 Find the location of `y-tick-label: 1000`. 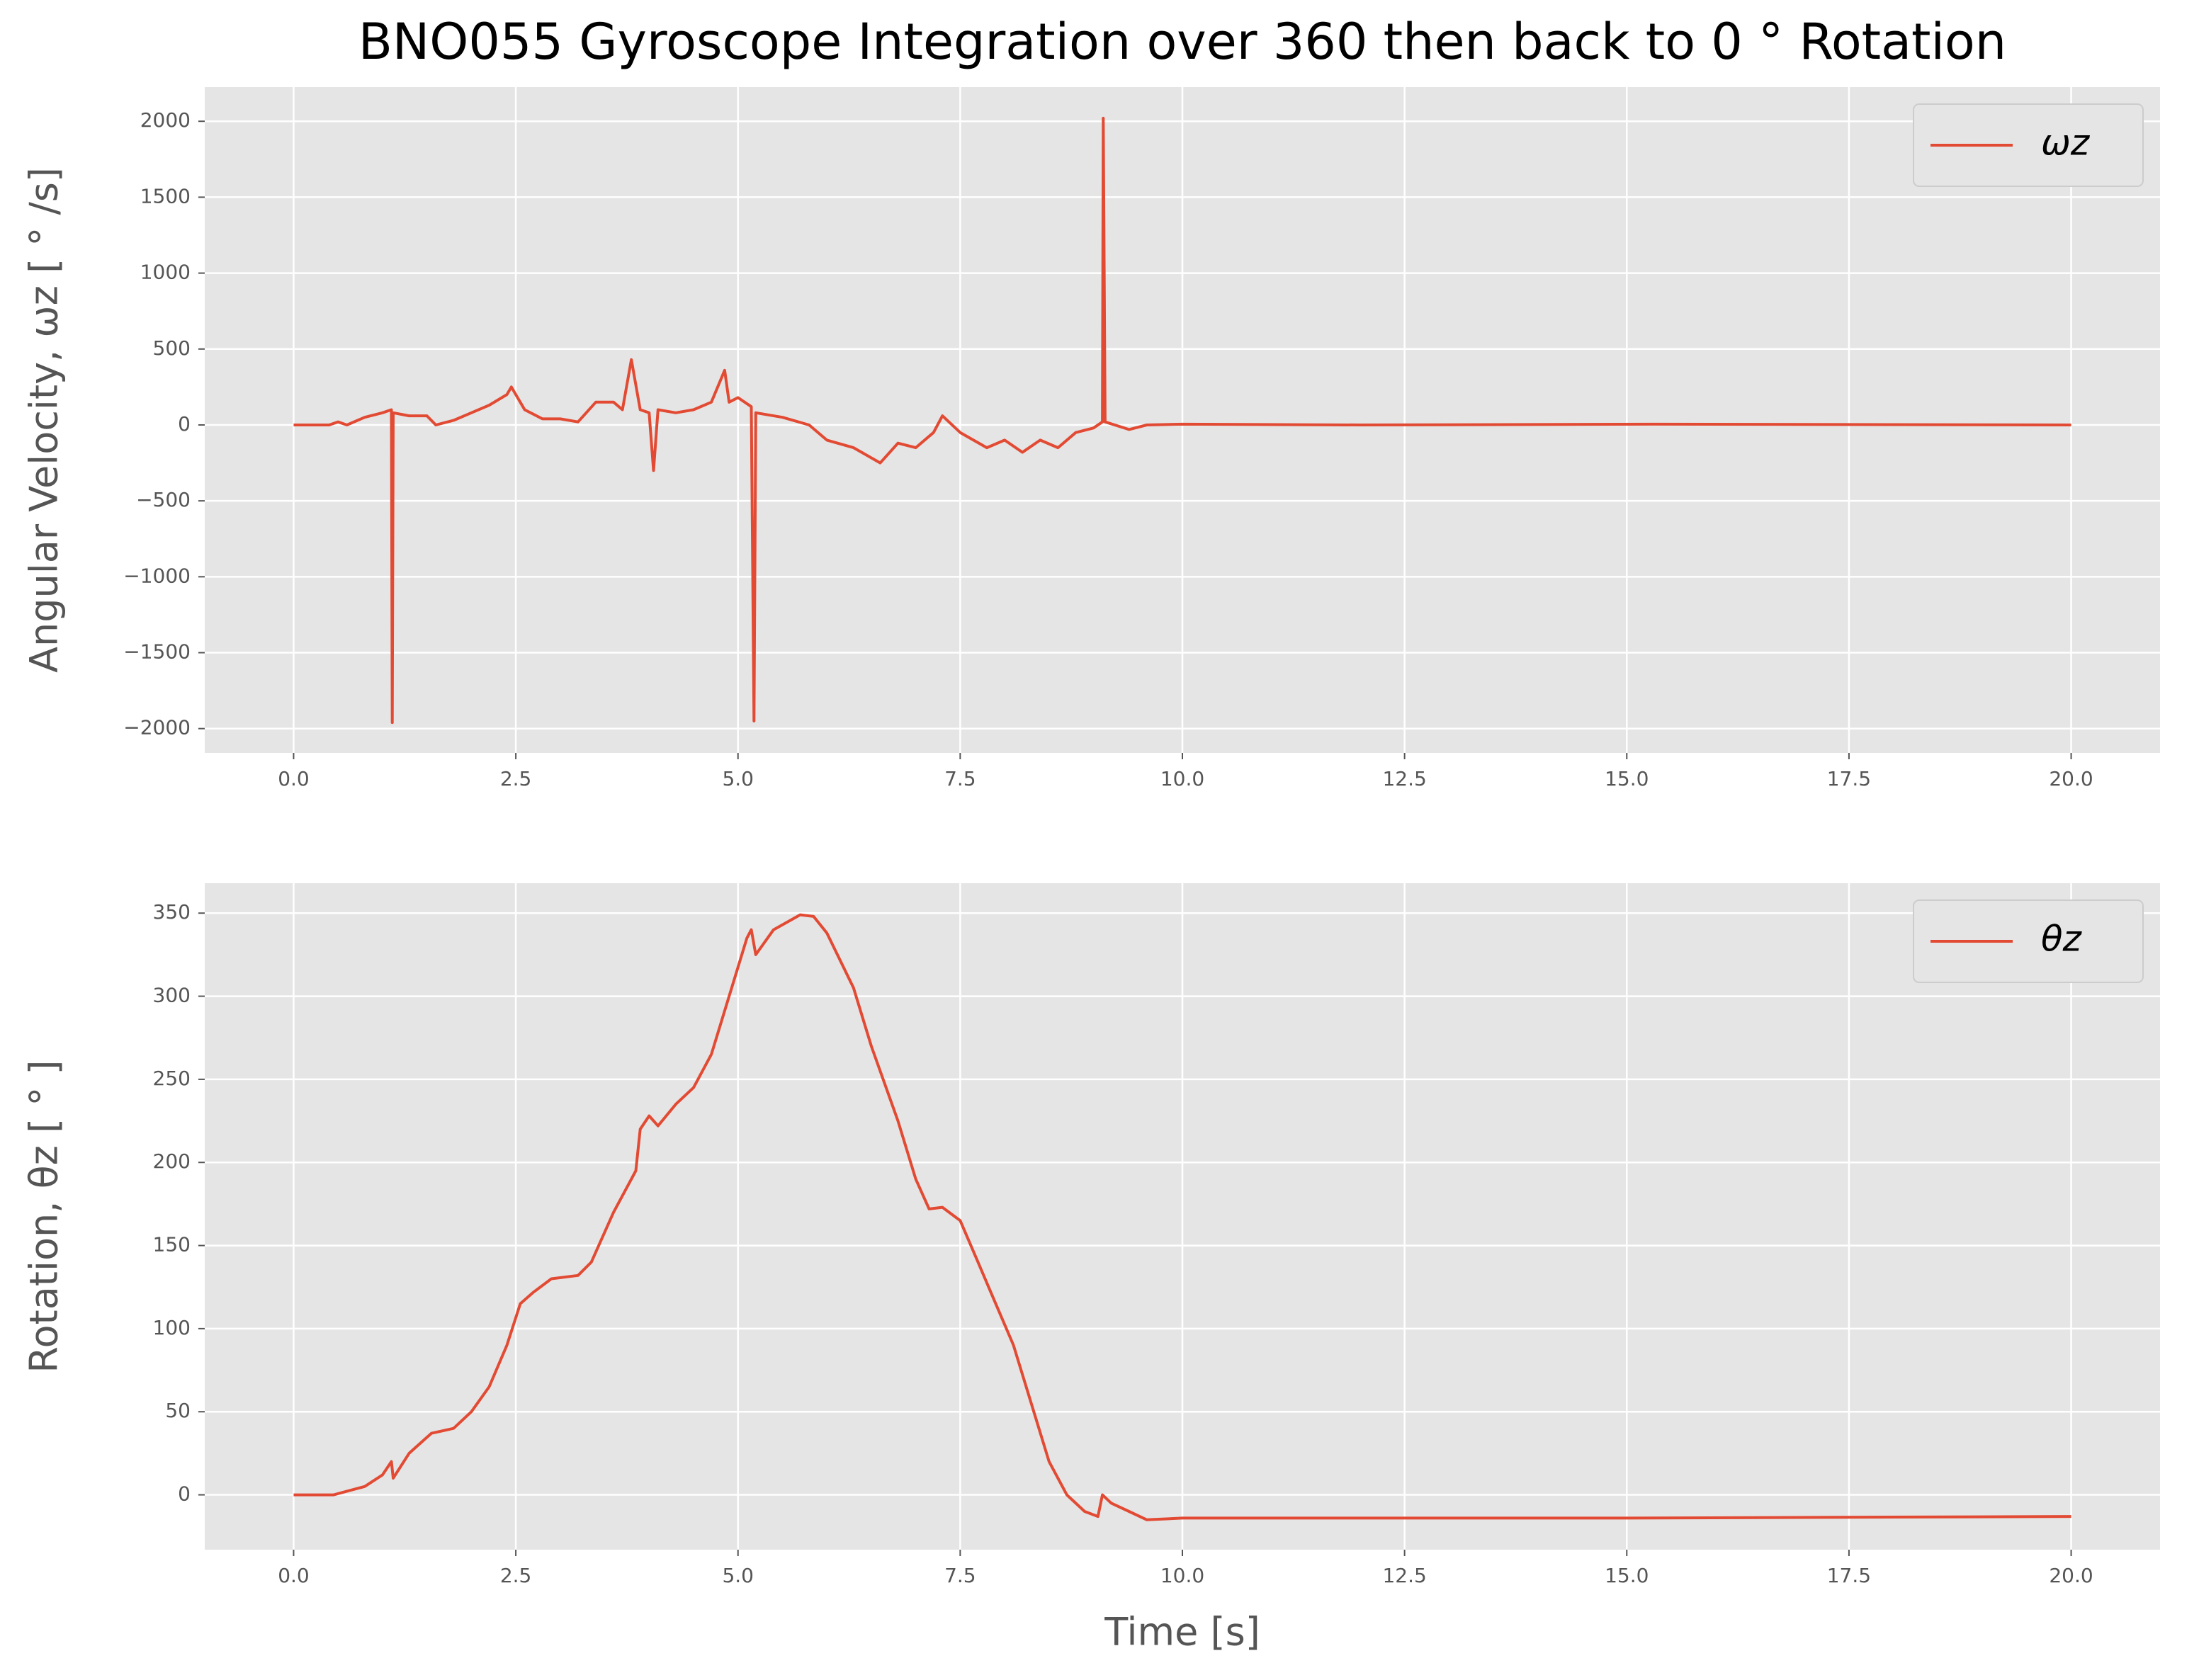

y-tick-label: 1000 is located at coordinates (166, 272).